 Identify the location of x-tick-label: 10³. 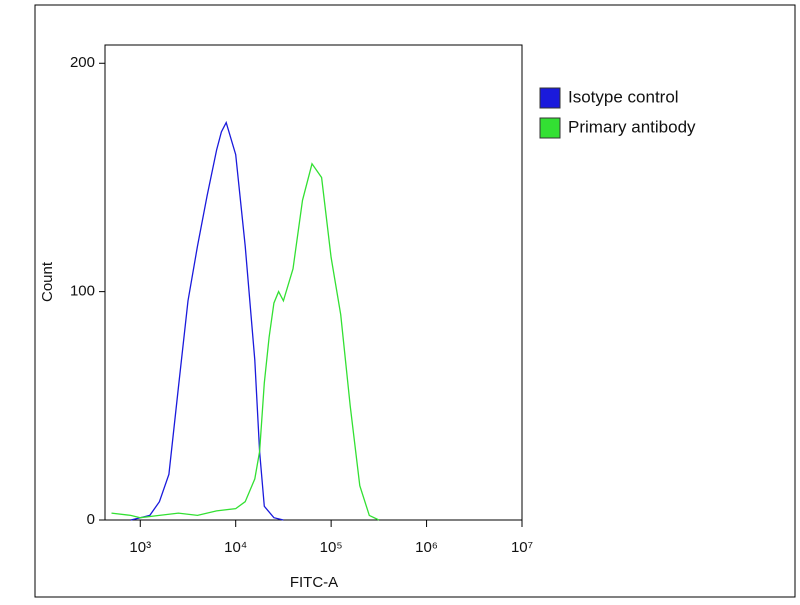
(140, 547).